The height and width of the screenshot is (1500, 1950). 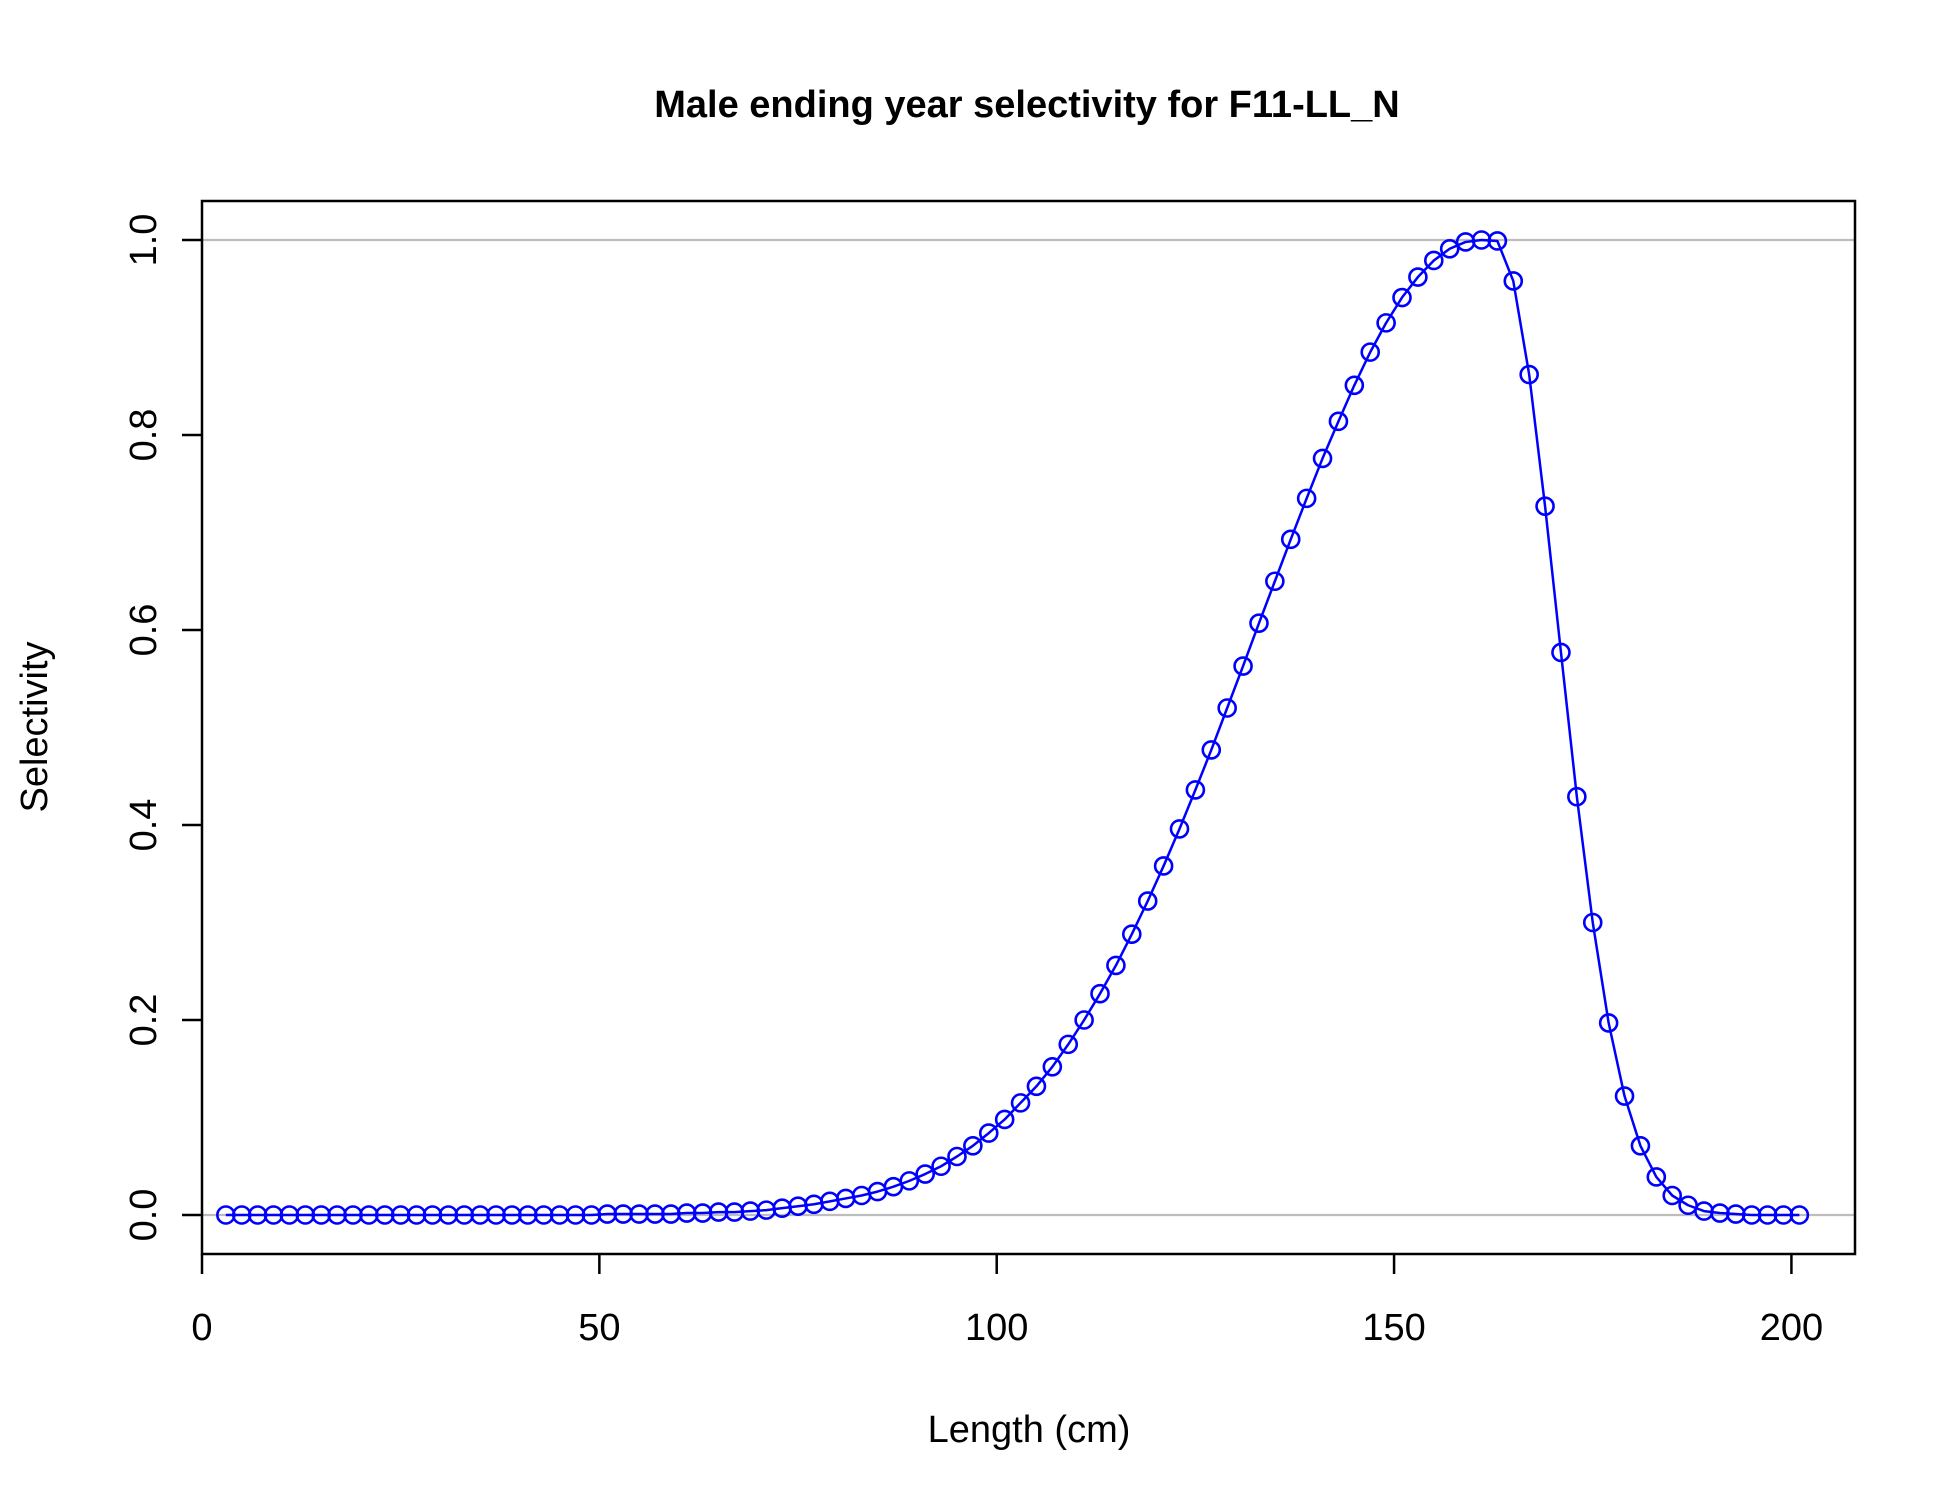 I want to click on y-axis-label: Selectivity, so click(x=35, y=726).